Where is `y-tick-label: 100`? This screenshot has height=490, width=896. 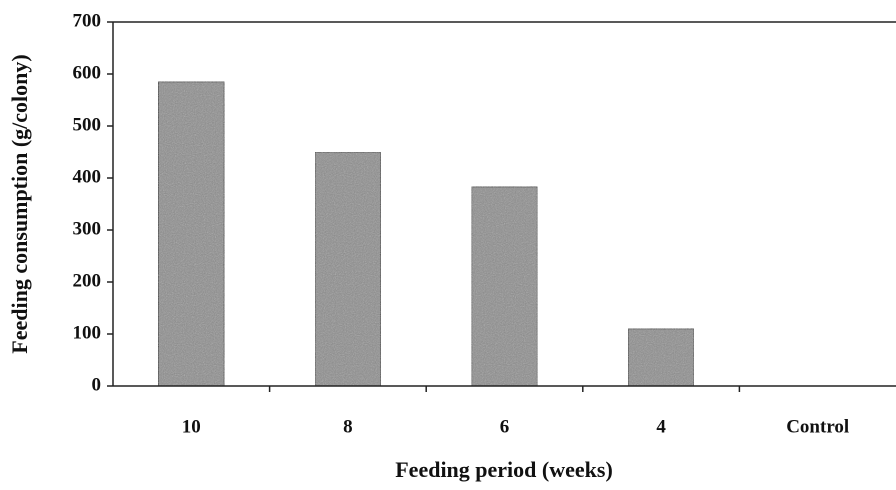
y-tick-label: 100 is located at coordinates (87, 332).